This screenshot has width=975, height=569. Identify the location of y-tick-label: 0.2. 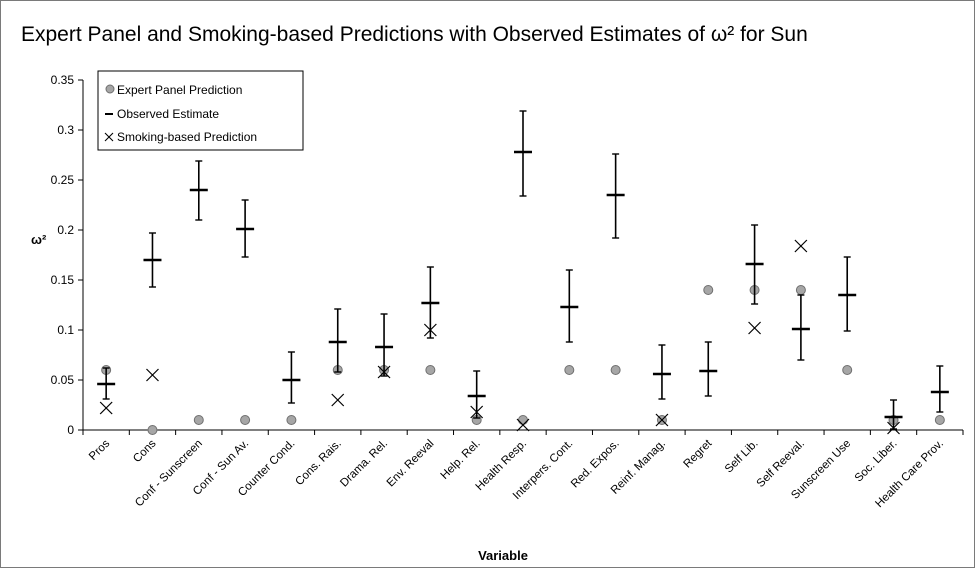
(65, 230).